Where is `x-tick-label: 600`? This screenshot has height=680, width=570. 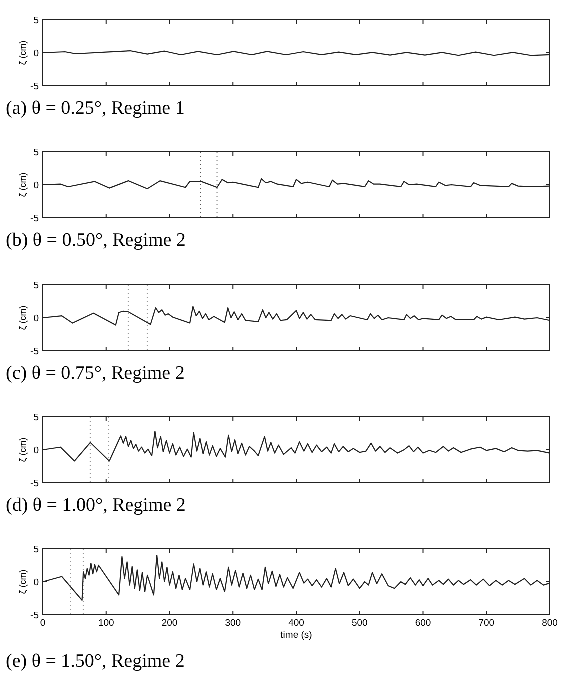
x-tick-label: 600 is located at coordinates (423, 623).